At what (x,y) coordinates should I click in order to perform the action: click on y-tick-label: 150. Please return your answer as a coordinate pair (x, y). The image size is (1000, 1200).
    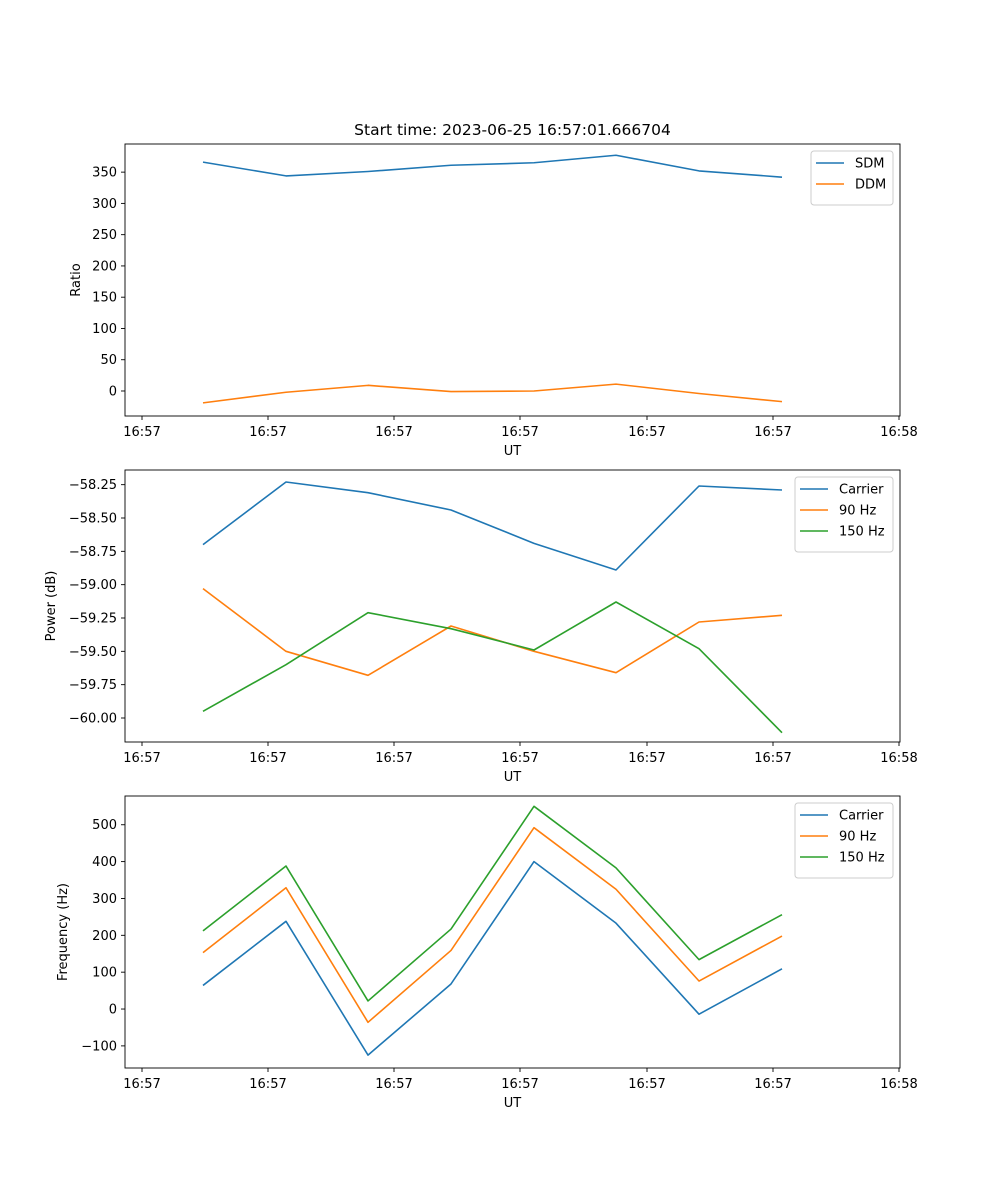
    Looking at the image, I should click on (104, 298).